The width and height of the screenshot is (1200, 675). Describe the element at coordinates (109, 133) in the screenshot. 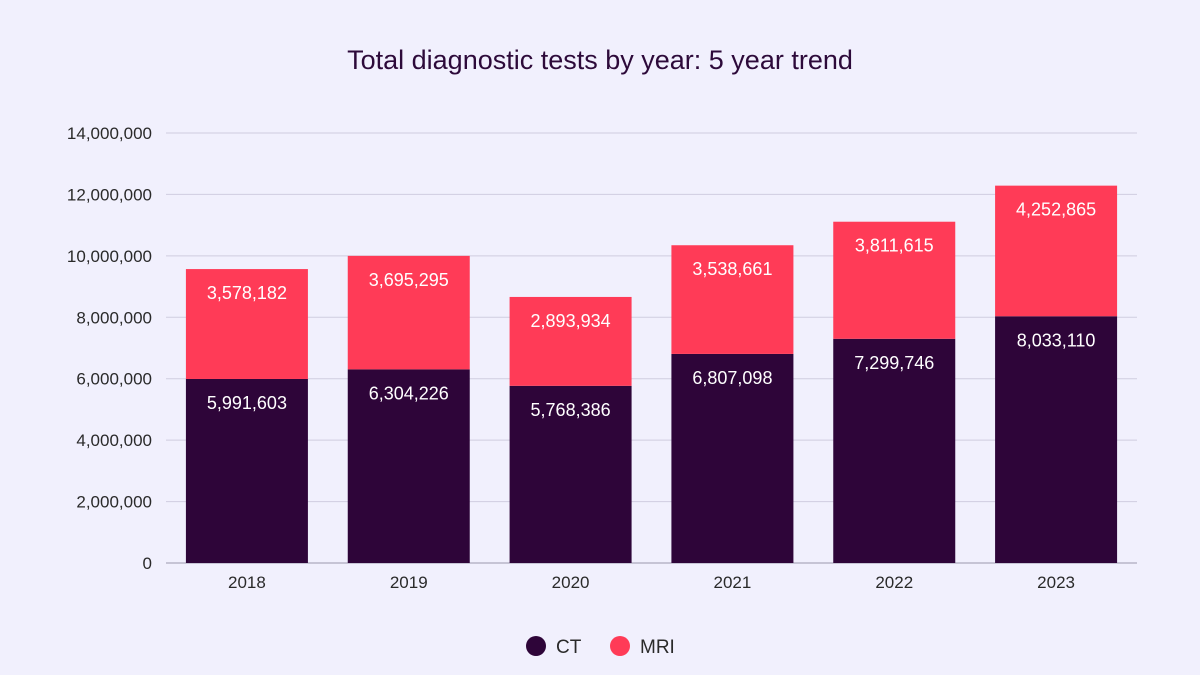

I see `y-tick-label: 14,000,000` at that location.